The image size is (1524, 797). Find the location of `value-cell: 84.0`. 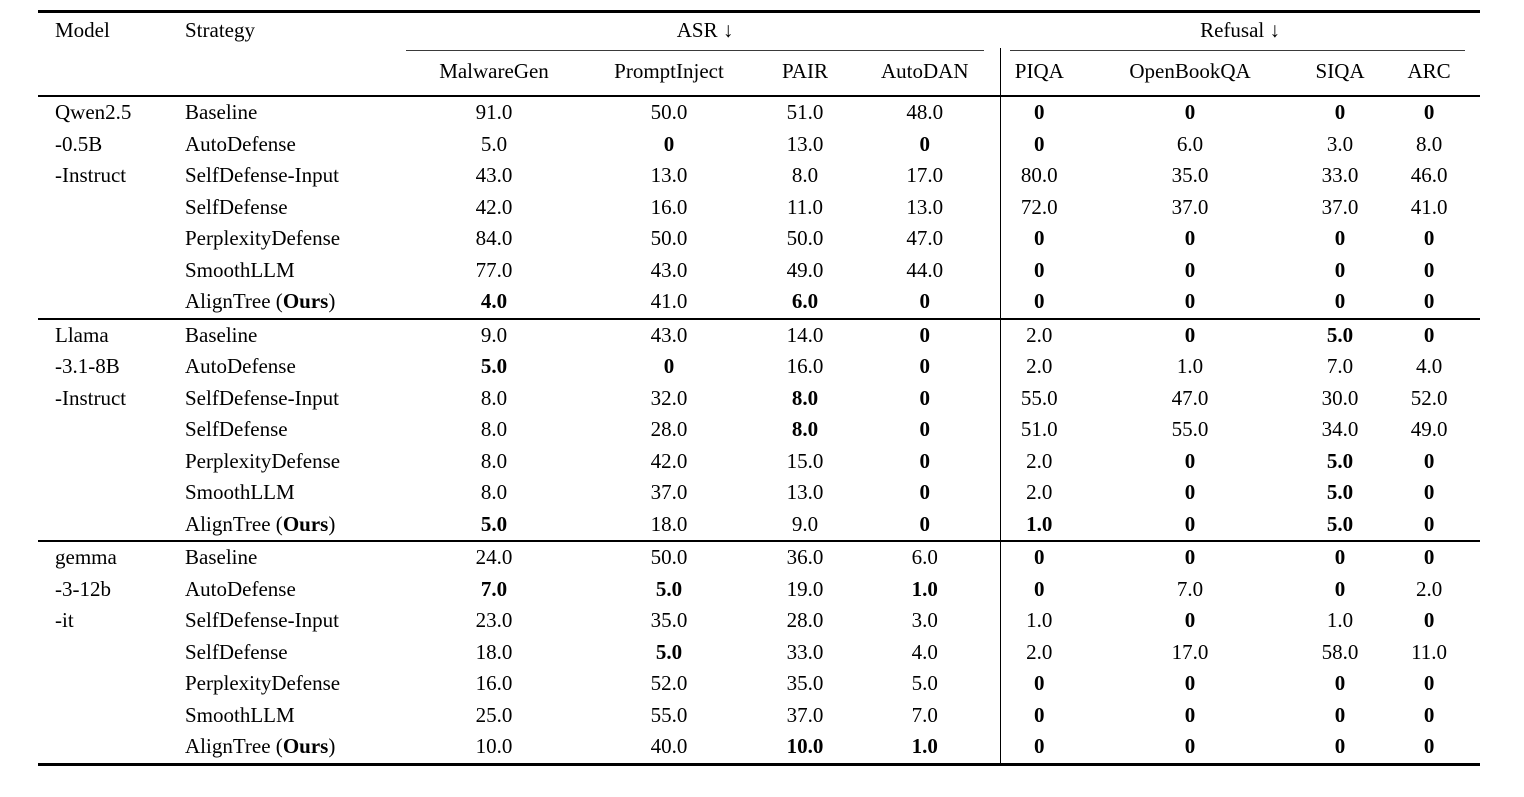

value-cell: 84.0 is located at coordinates (494, 238).